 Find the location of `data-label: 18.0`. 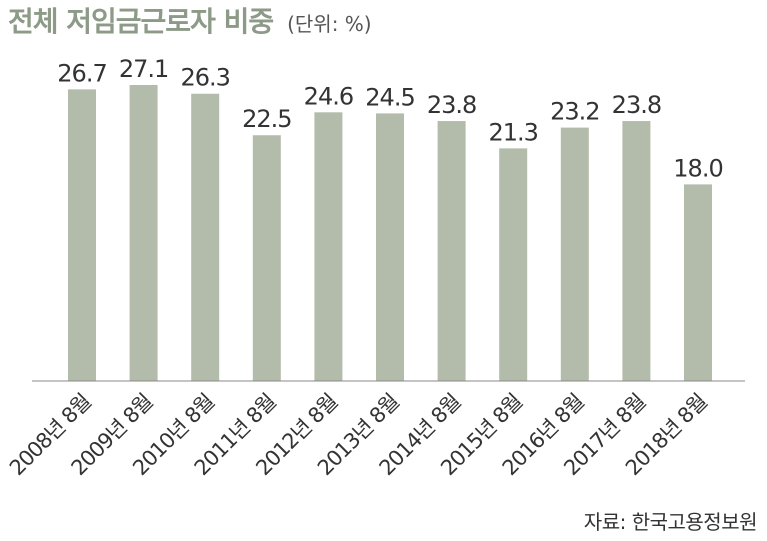

data-label: 18.0 is located at coordinates (697, 168).